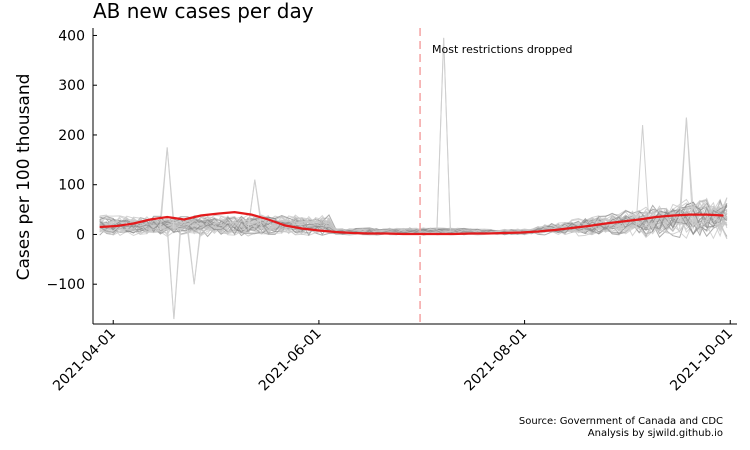 This screenshot has height=450, width=750. Describe the element at coordinates (24, 177) in the screenshot. I see `y-axis-label: Cases per 100 thousand` at that location.